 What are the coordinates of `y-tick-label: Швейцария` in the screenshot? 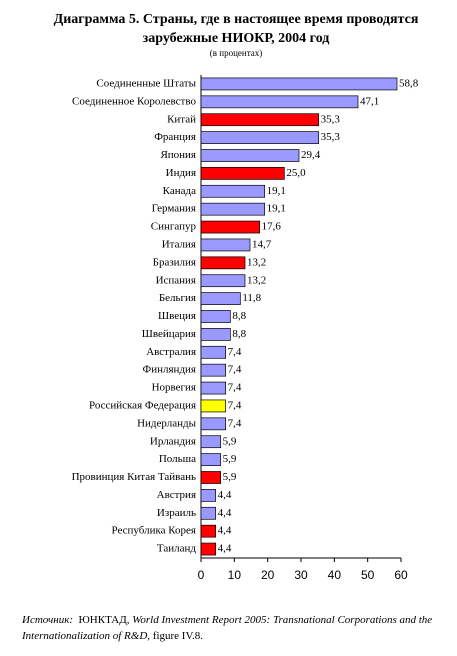 It's located at (169, 334).